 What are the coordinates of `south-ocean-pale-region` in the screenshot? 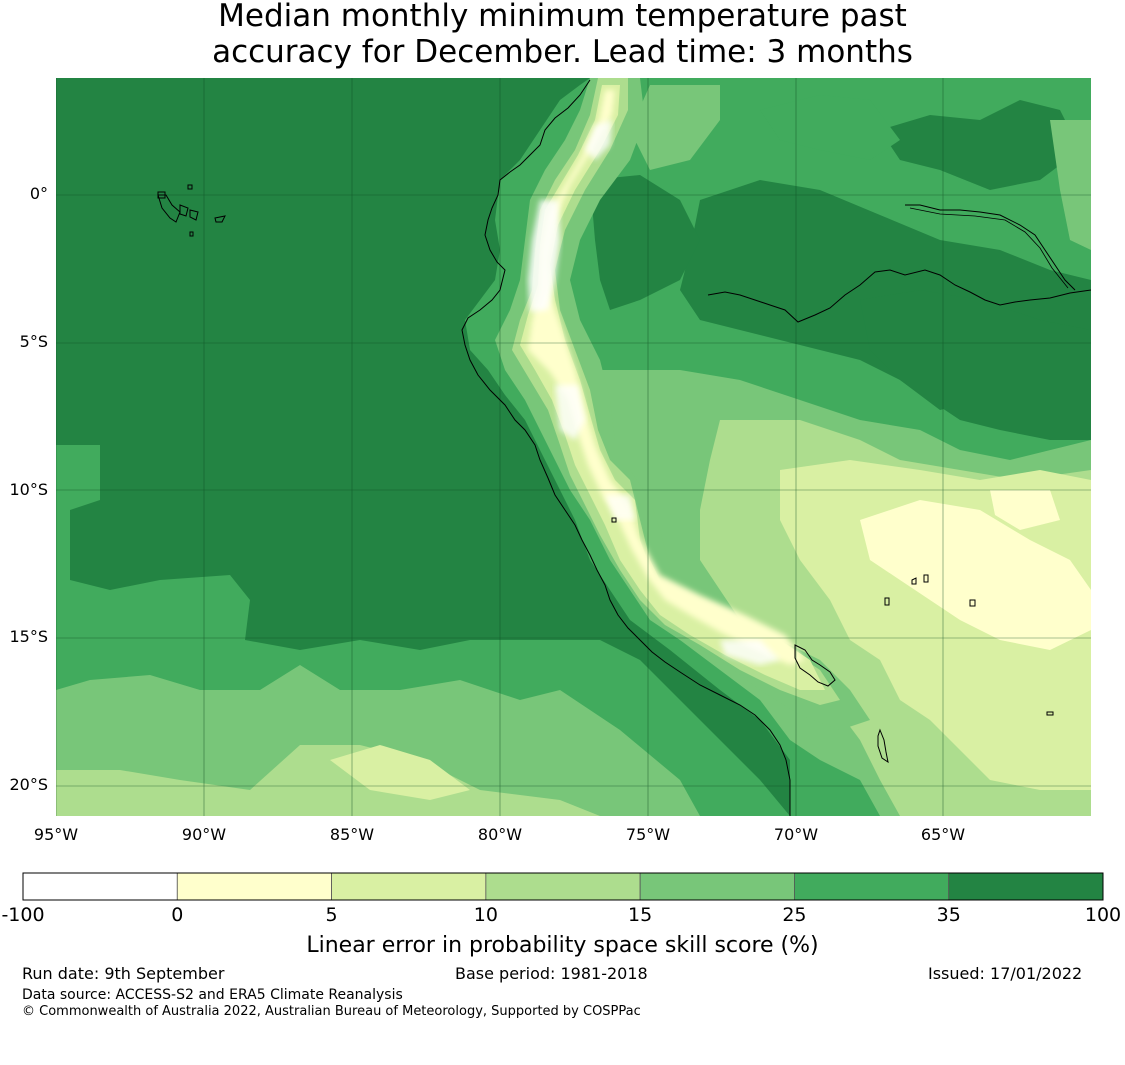 It's located at (328, 780).